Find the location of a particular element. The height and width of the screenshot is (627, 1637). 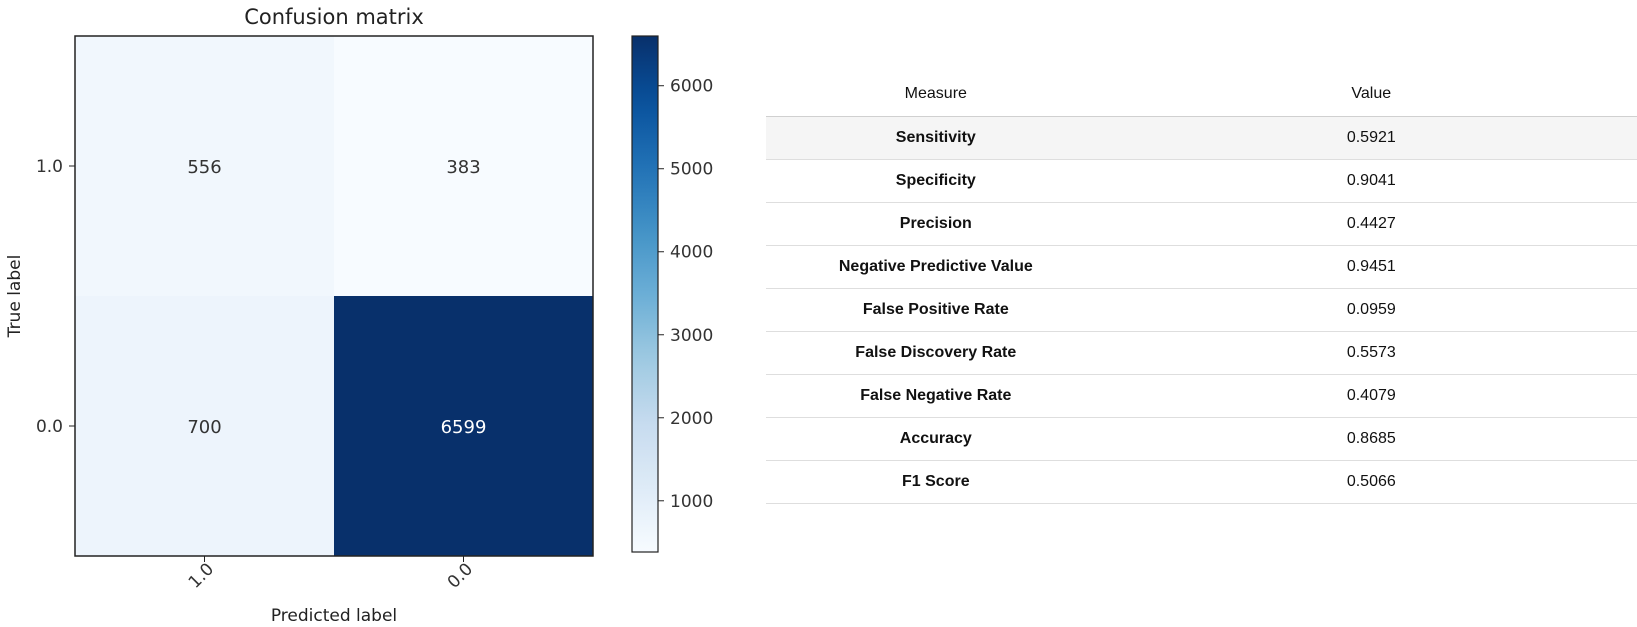

measure-cell: False Positive Rate is located at coordinates (936, 310).